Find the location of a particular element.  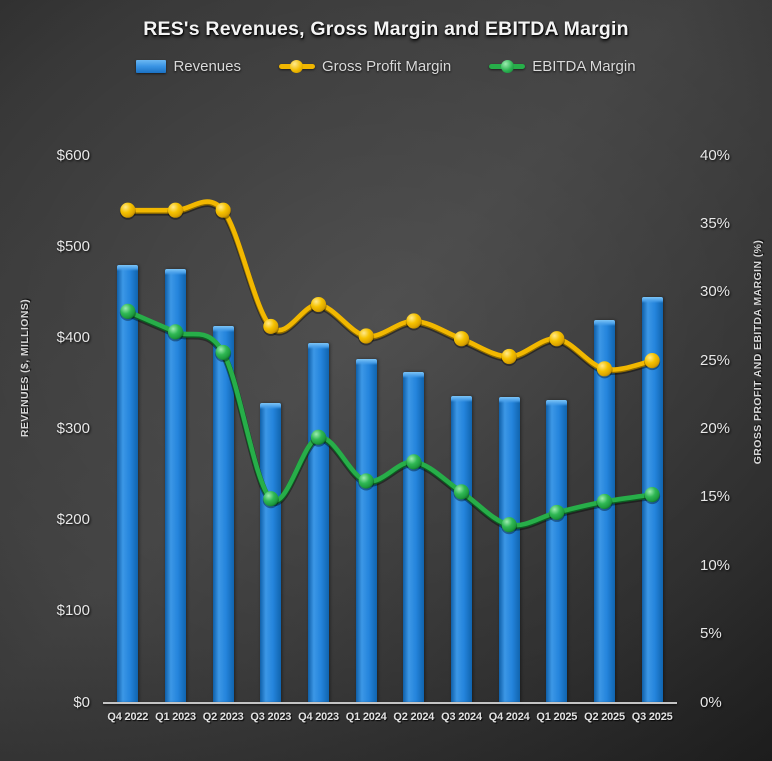

legend-label-gross-profit-margin: Gross Profit Margin is located at coordinates (386, 66).